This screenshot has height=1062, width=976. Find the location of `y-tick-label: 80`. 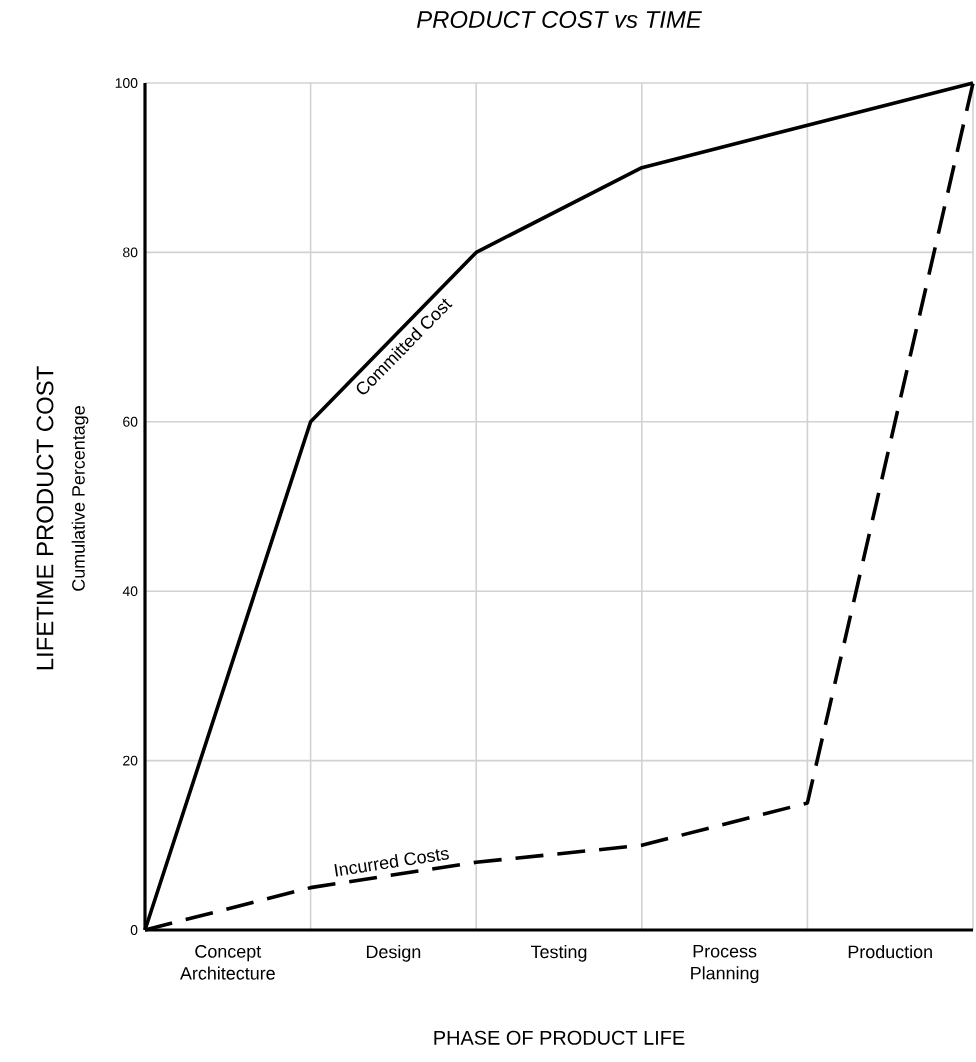

y-tick-label: 80 is located at coordinates (130, 252).